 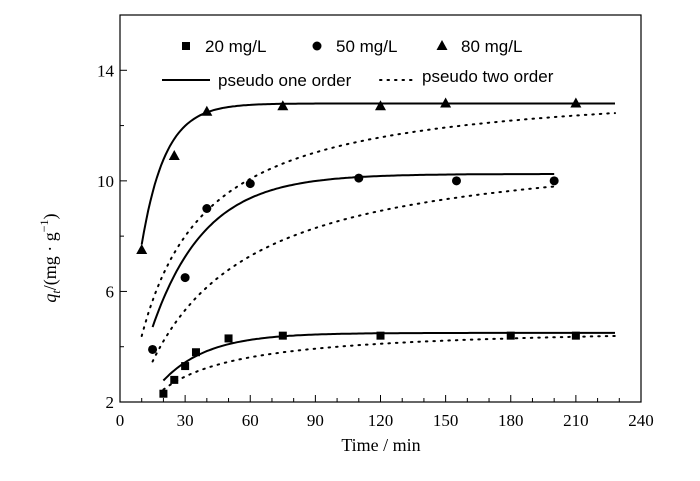 What do you see at coordinates (511, 420) in the screenshot?
I see `x-tick-label: 180` at bounding box center [511, 420].